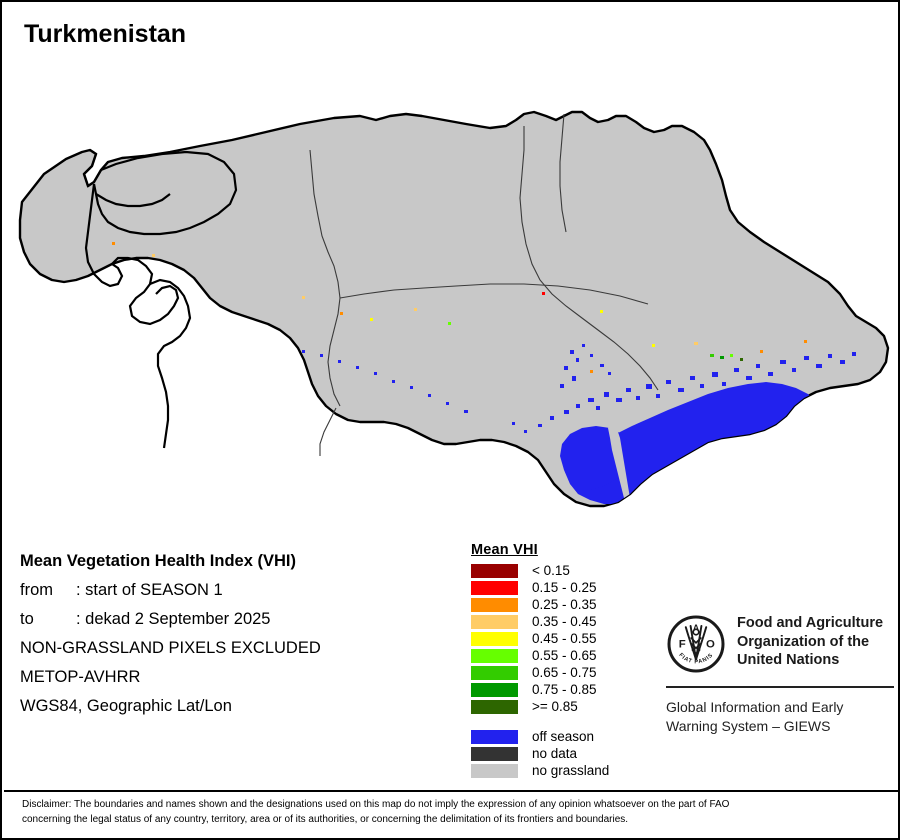 The height and width of the screenshot is (840, 900). I want to click on fao-name-line1: Food and Agriculture, so click(810, 623).